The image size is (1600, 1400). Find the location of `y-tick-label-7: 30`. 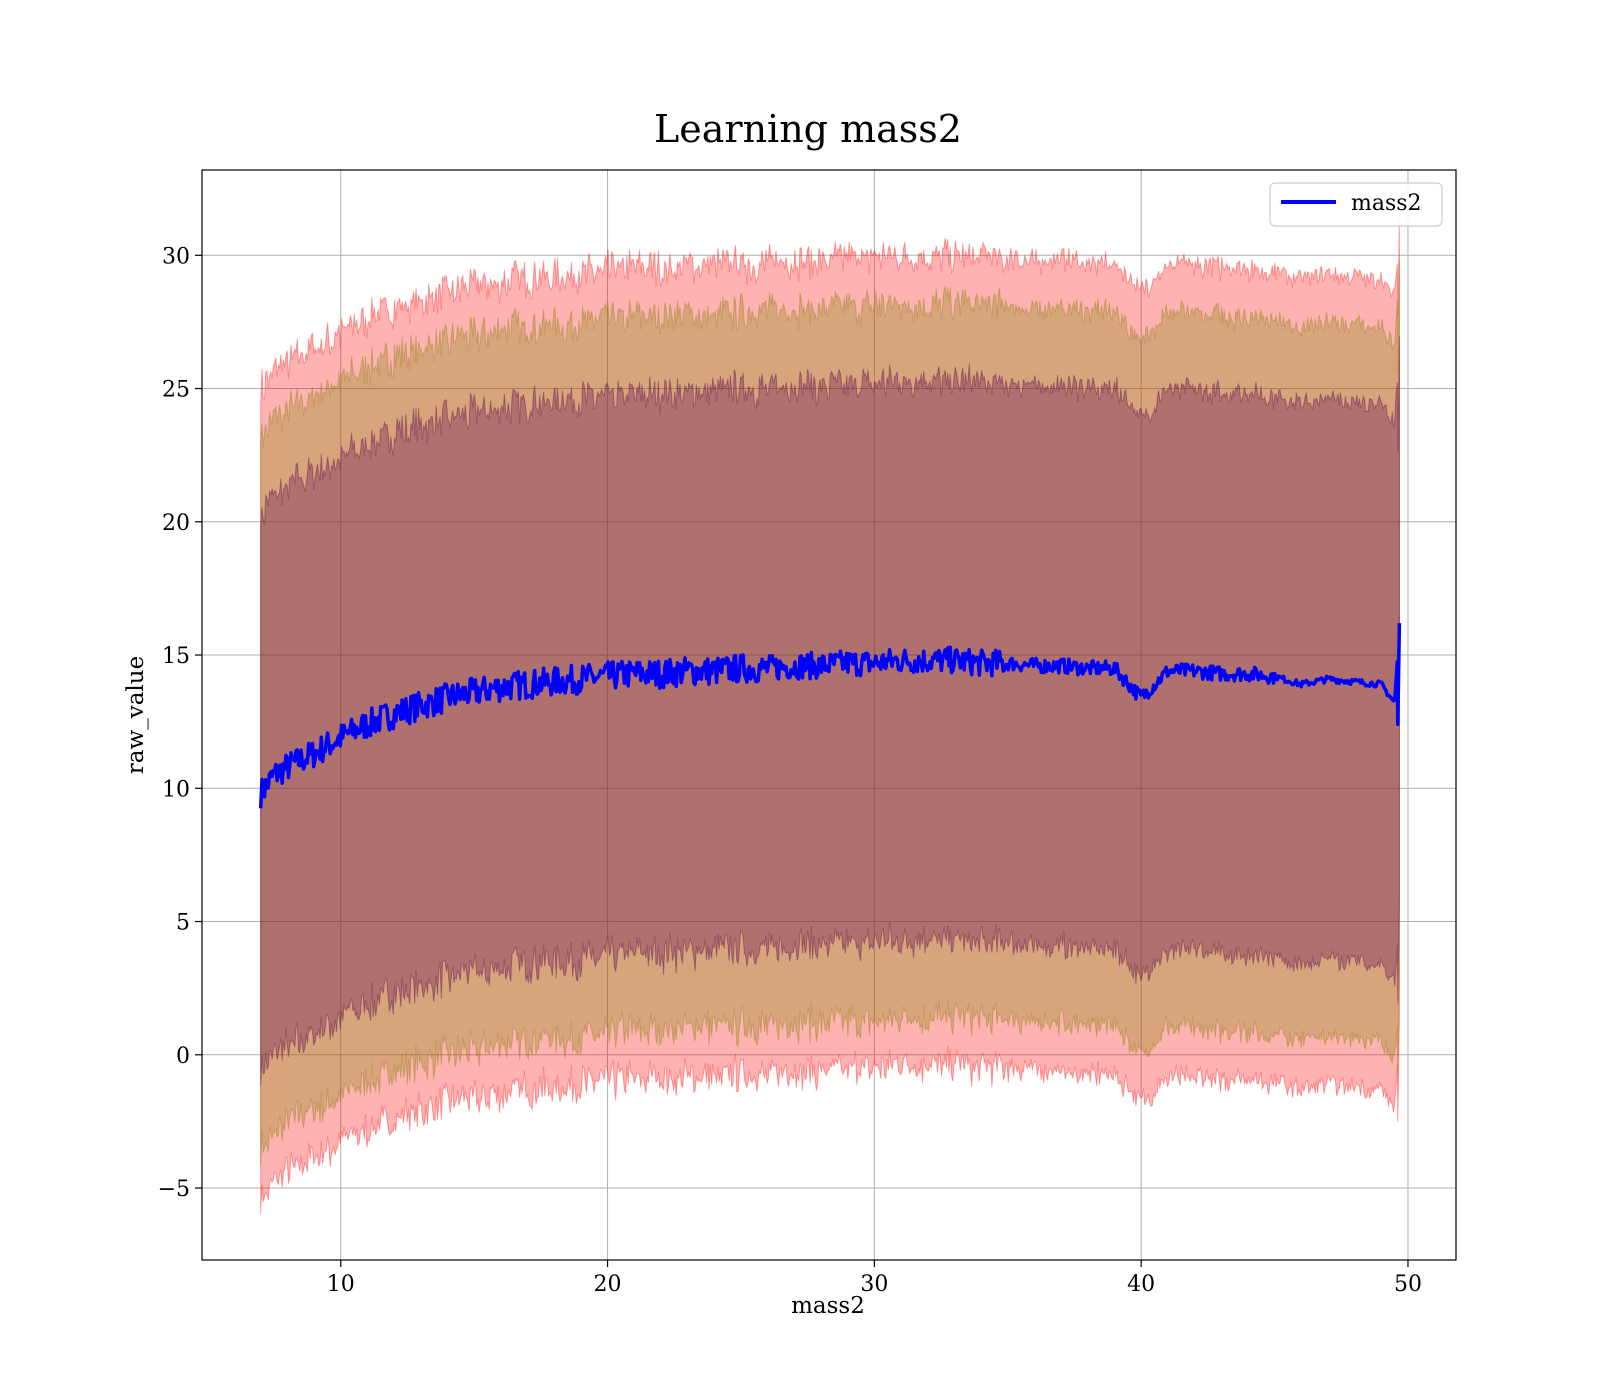

y-tick-label-7: 30 is located at coordinates (176, 256).